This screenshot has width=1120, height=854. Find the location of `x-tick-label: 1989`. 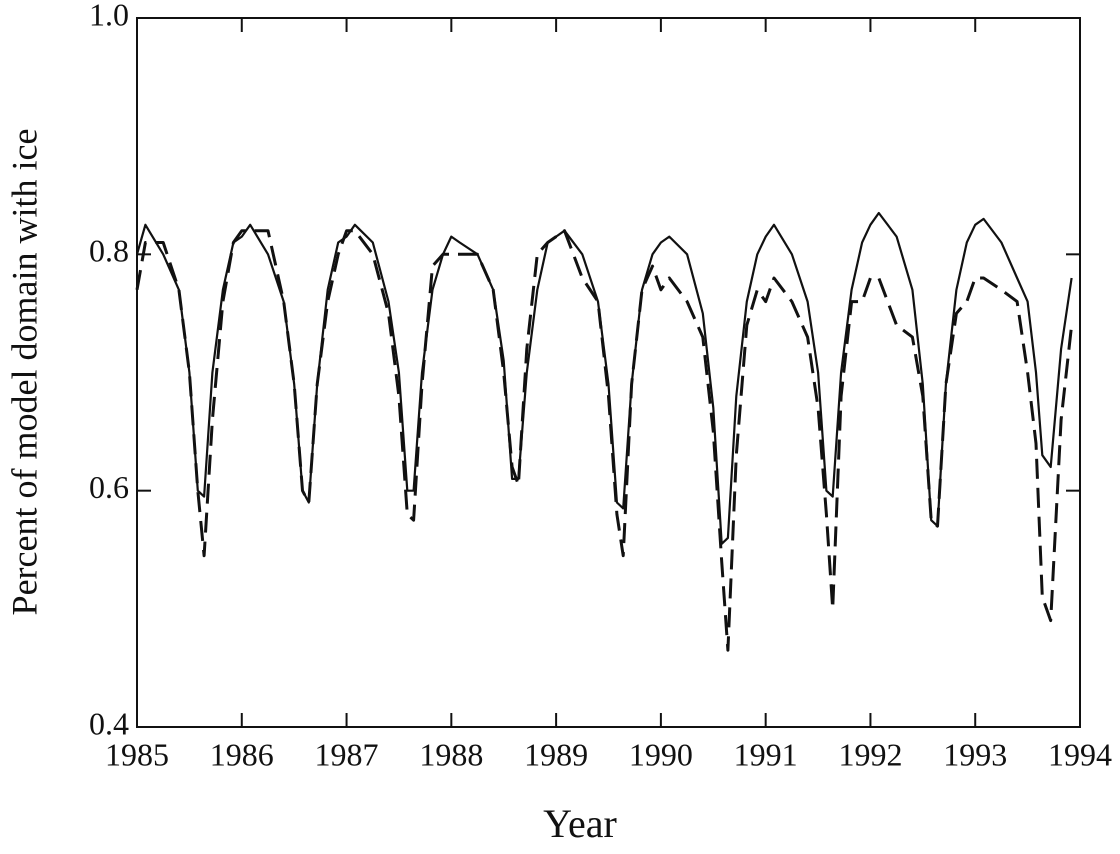

x-tick-label: 1989 is located at coordinates (556, 754).